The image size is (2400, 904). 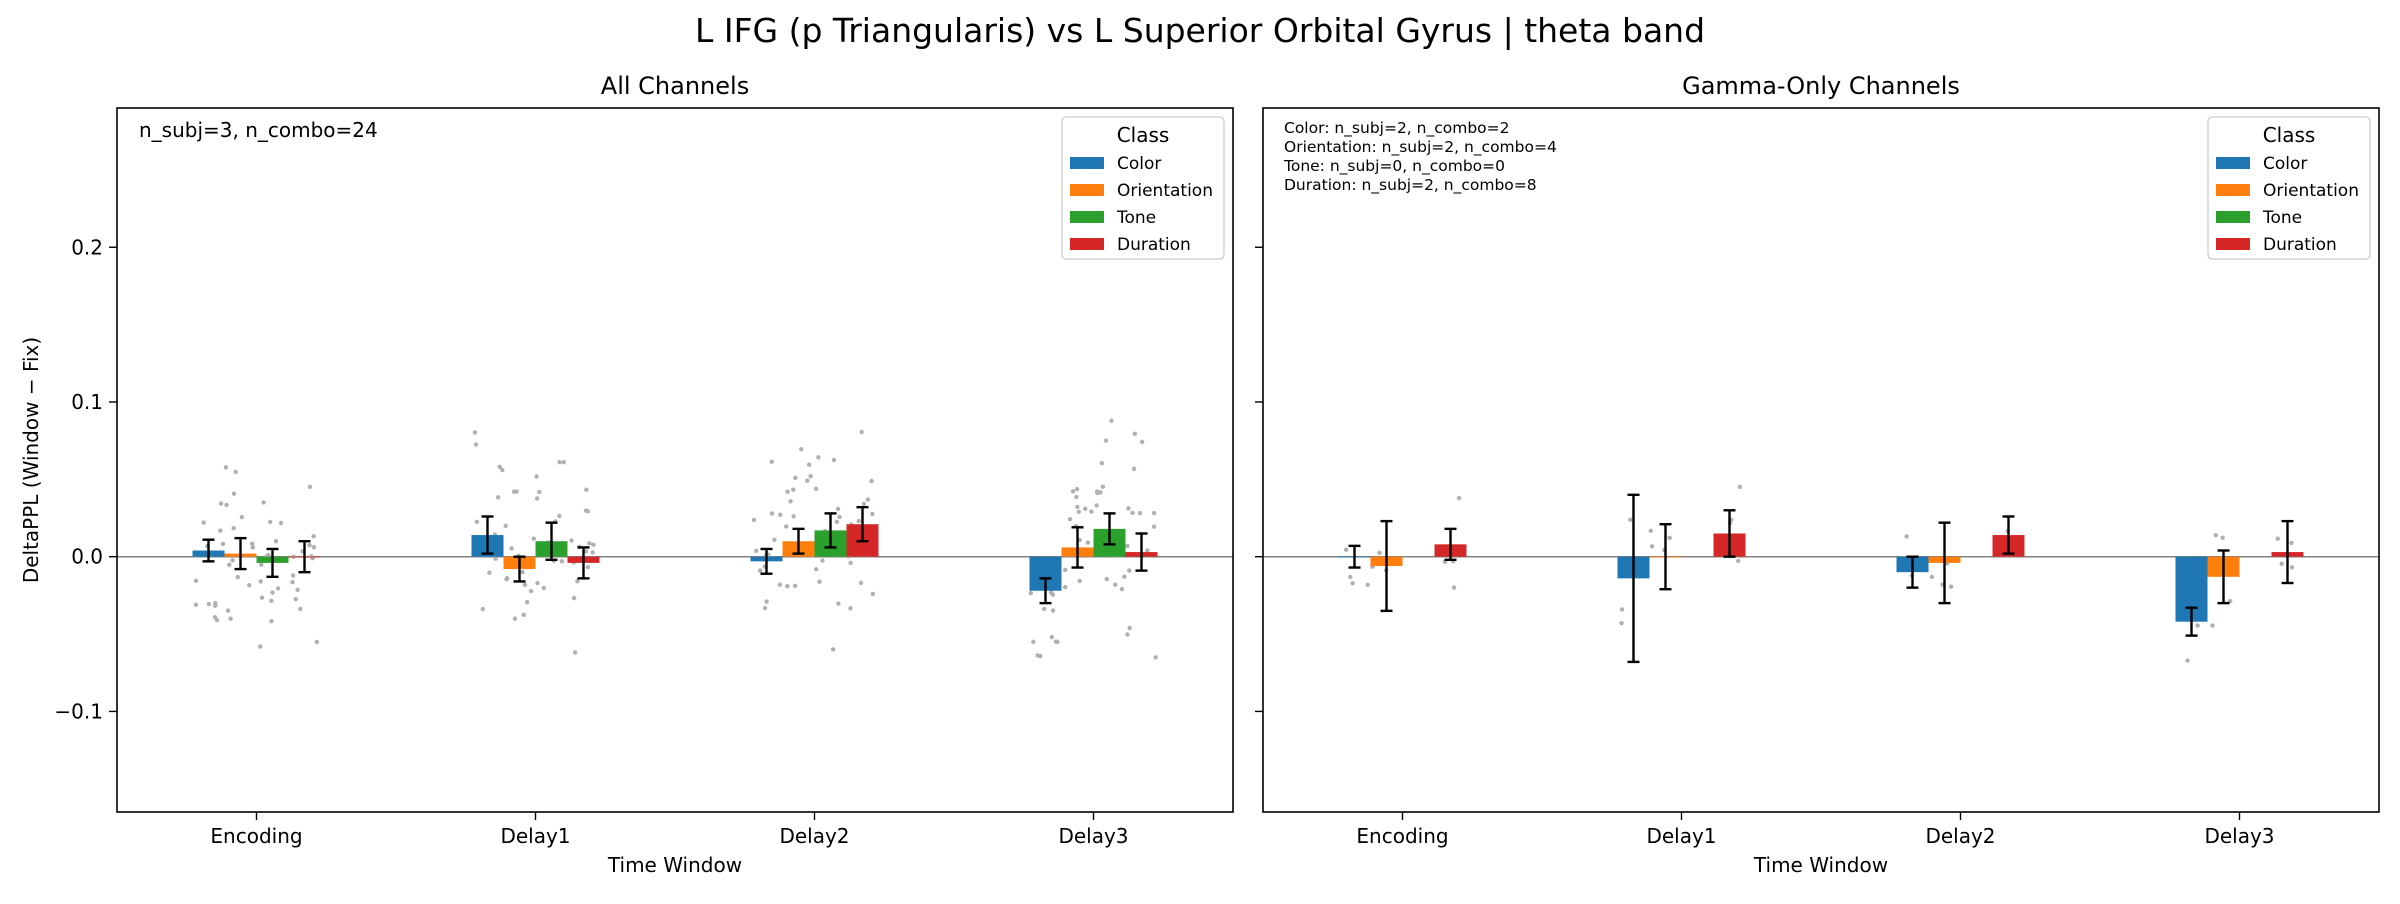 What do you see at coordinates (1093, 836) in the screenshot?
I see `x-tick-label: Delay3` at bounding box center [1093, 836].